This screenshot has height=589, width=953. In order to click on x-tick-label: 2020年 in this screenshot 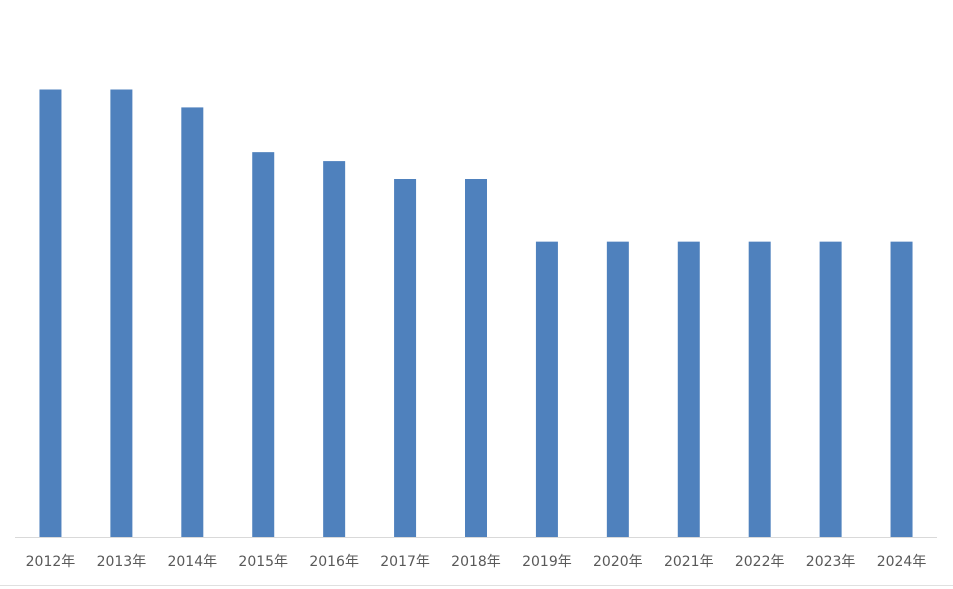, I will do `click(618, 562)`.